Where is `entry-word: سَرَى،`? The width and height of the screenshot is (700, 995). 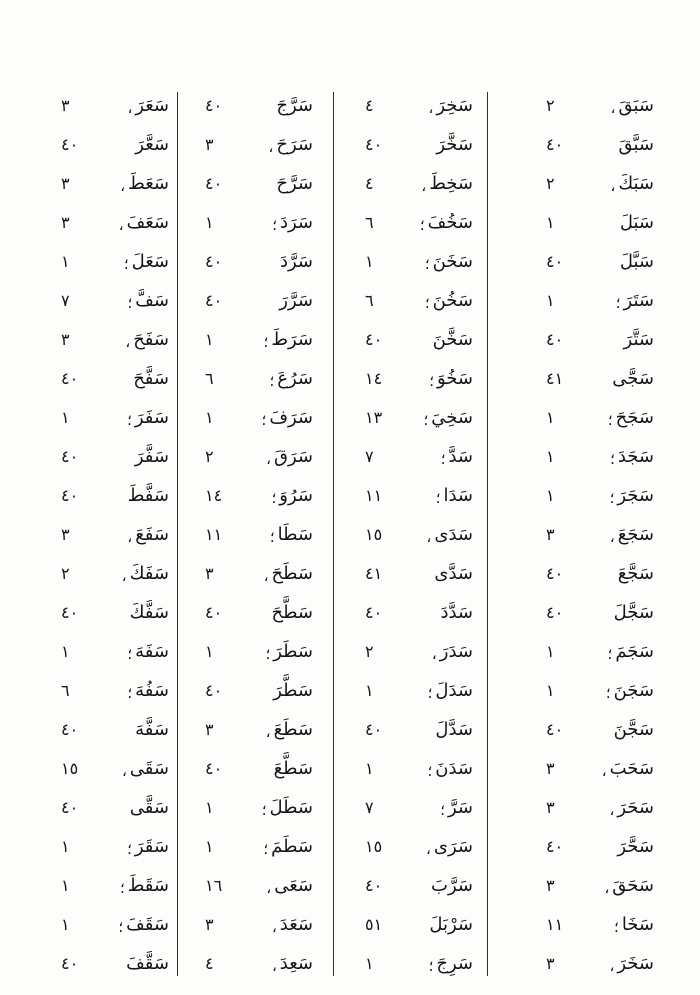 entry-word: سَرَى، is located at coordinates (449, 846).